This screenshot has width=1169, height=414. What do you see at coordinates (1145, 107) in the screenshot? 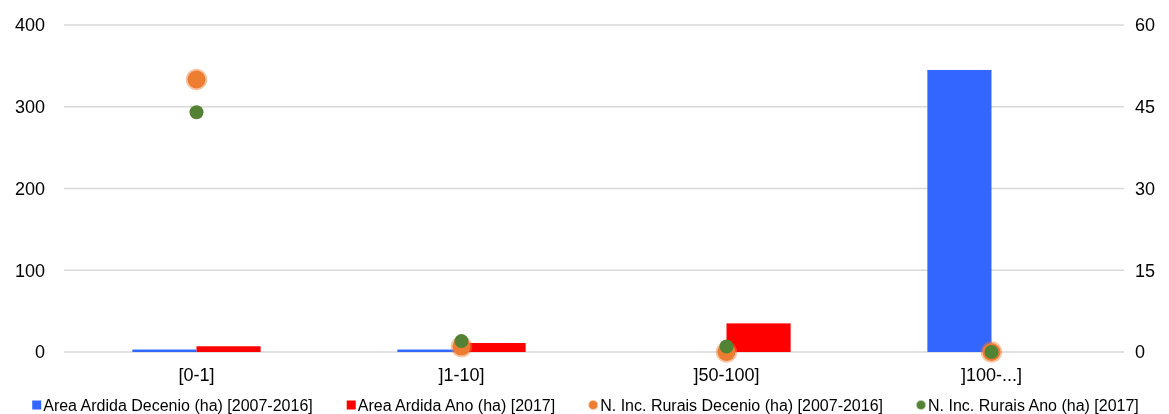
I see `y2-tick-label: 45` at bounding box center [1145, 107].